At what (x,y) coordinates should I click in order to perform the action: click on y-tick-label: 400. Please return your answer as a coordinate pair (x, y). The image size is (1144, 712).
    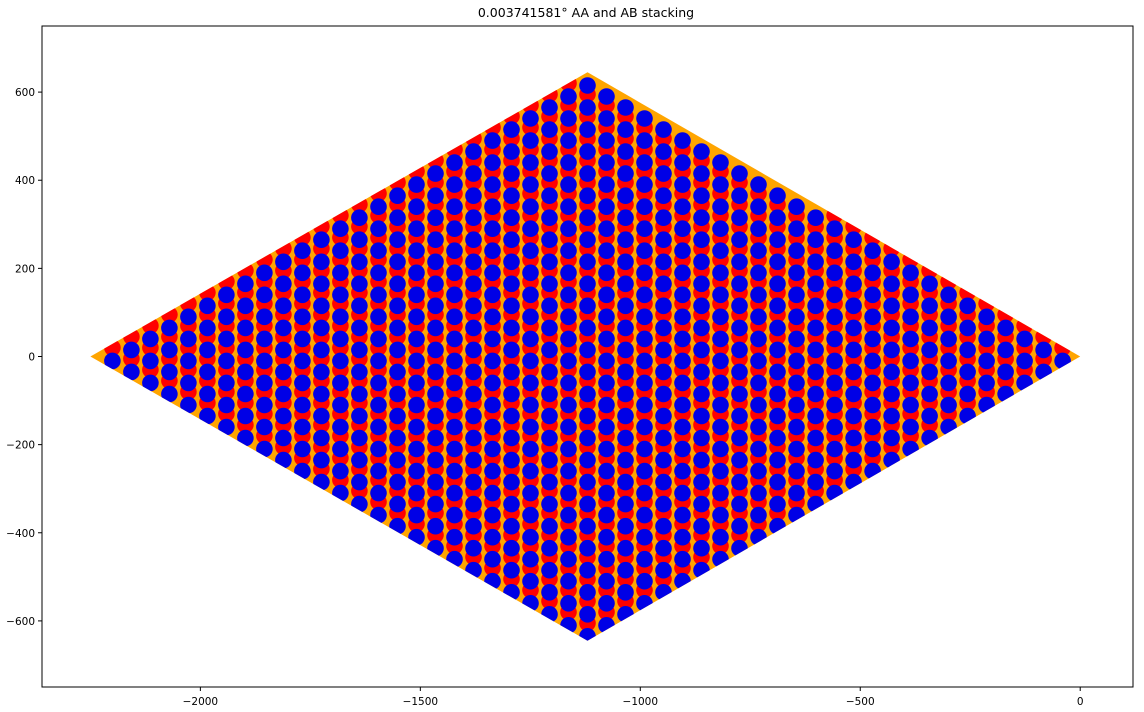
    Looking at the image, I should click on (25, 181).